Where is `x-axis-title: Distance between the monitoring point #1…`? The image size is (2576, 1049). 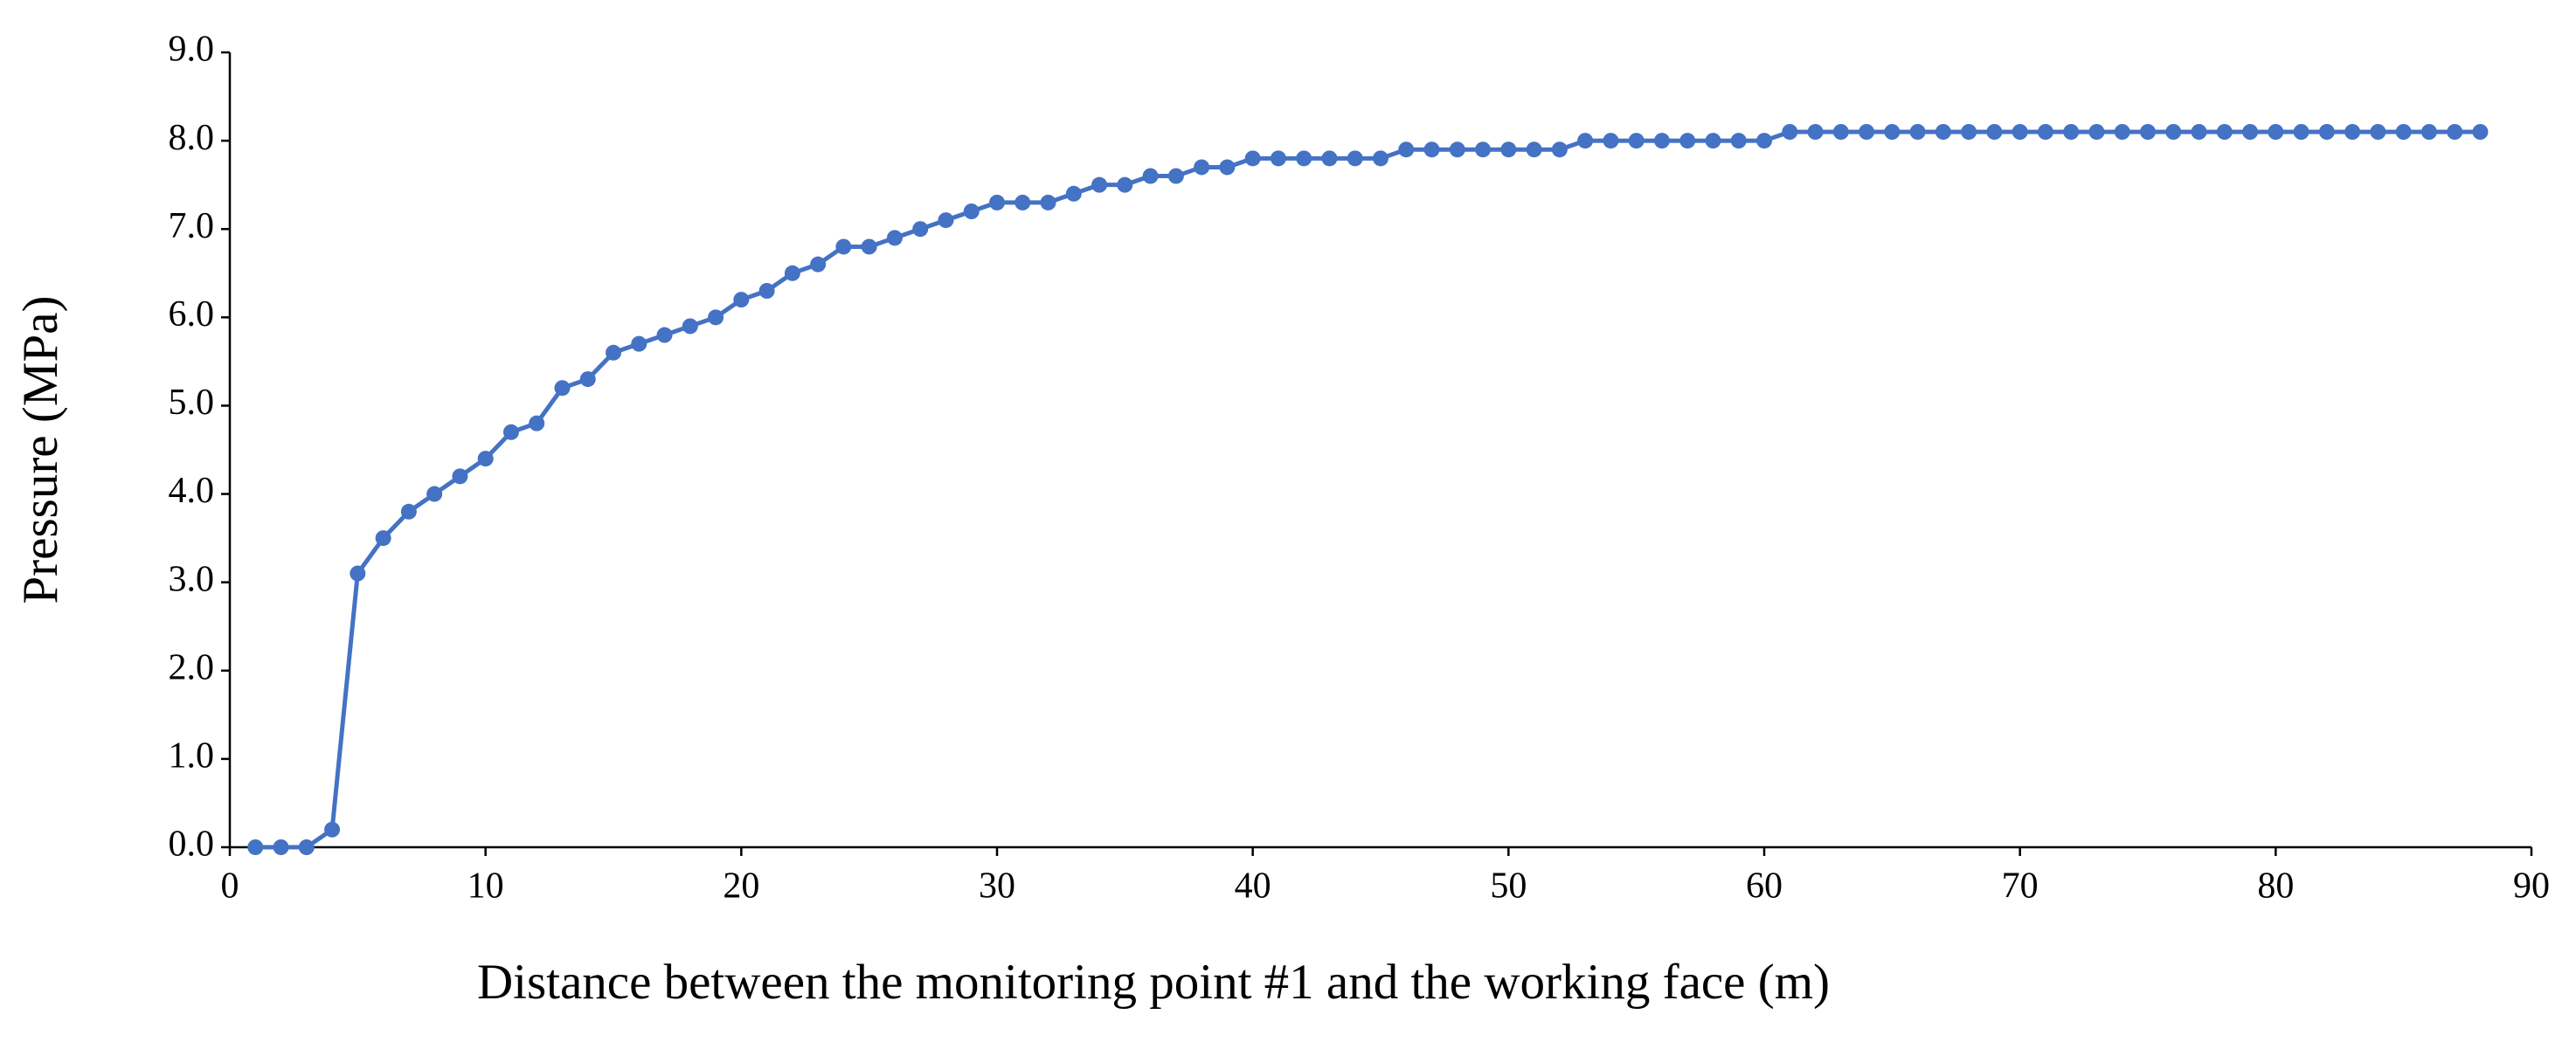
x-axis-title: Distance between the monitoring point #1… is located at coordinates (1153, 982).